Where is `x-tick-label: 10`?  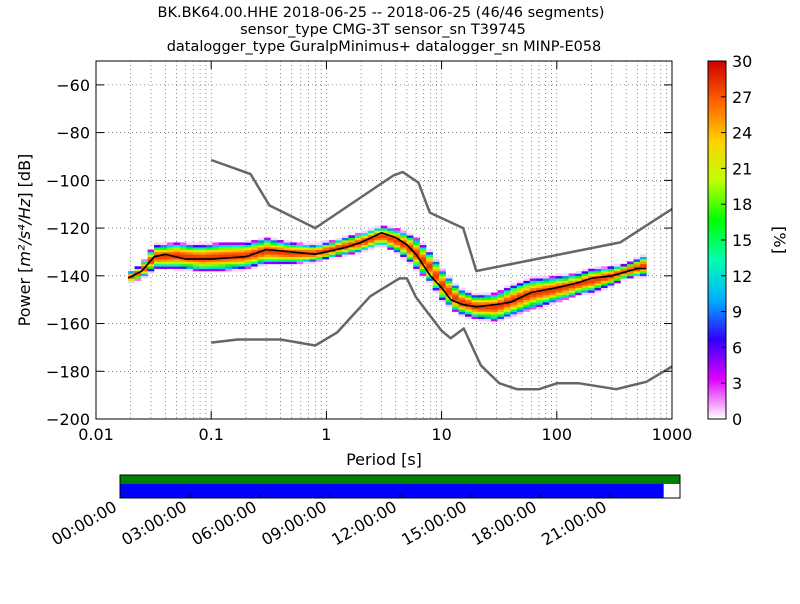
x-tick-label: 10 is located at coordinates (441, 434).